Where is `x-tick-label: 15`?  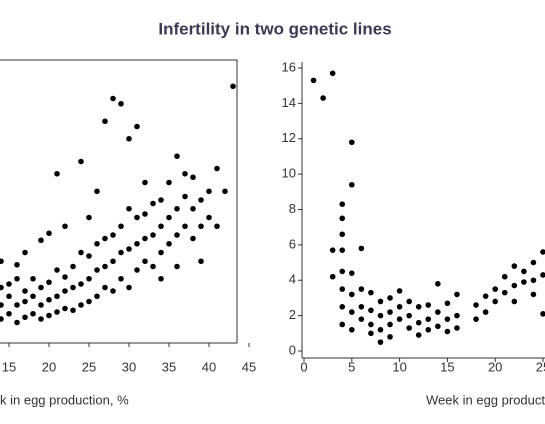
x-tick-label: 15 is located at coordinates (447, 366).